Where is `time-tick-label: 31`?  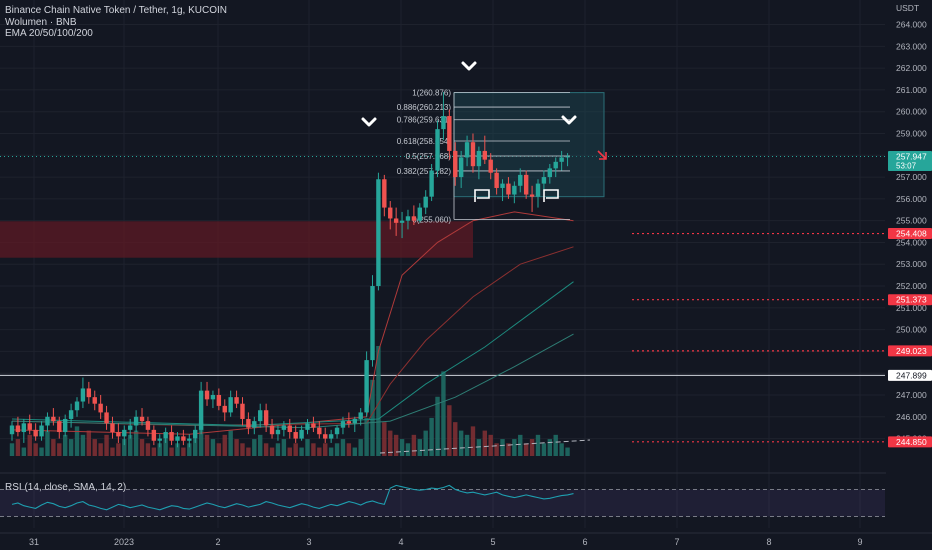
time-tick-label: 31 is located at coordinates (34, 542).